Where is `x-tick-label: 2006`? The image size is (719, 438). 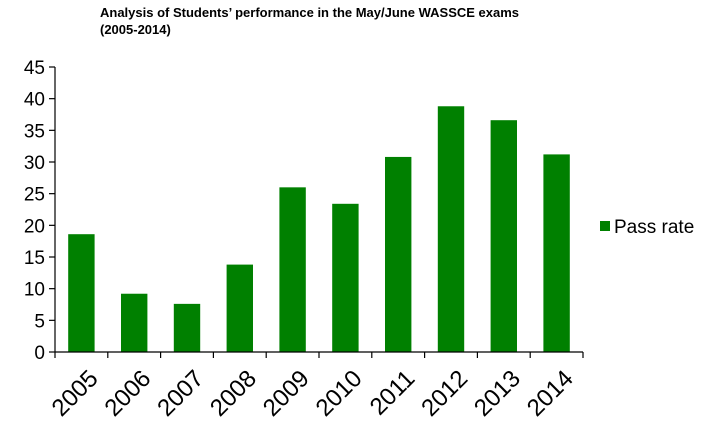
x-tick-label: 2006 is located at coordinates (127, 393).